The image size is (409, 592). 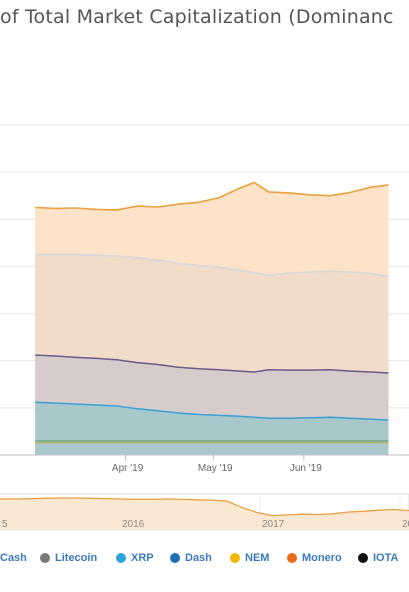 I want to click on legend-label: Monero, so click(x=322, y=558).